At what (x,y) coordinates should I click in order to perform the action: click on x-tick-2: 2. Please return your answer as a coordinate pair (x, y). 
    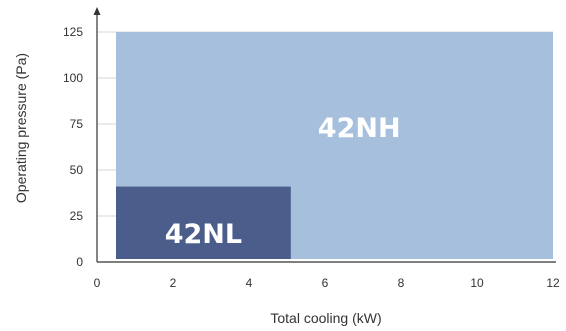
    Looking at the image, I should click on (173, 283).